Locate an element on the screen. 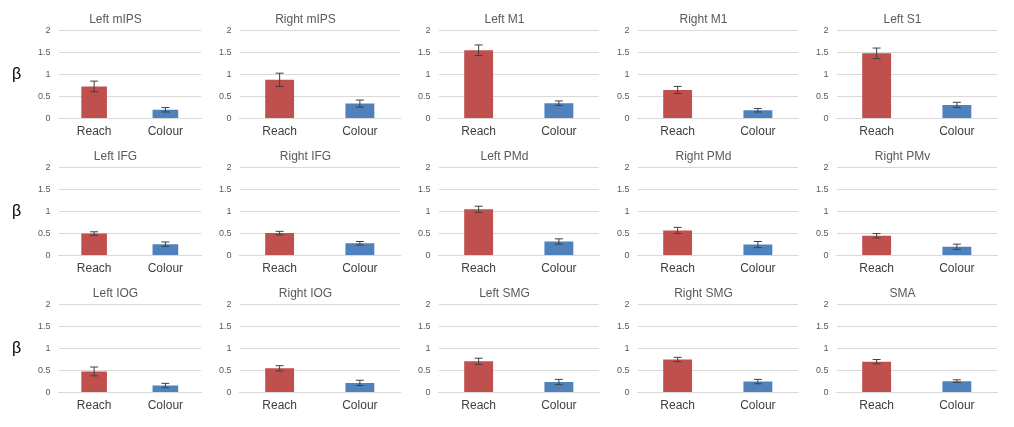  chart-title: Left PMd is located at coordinates (504, 155).